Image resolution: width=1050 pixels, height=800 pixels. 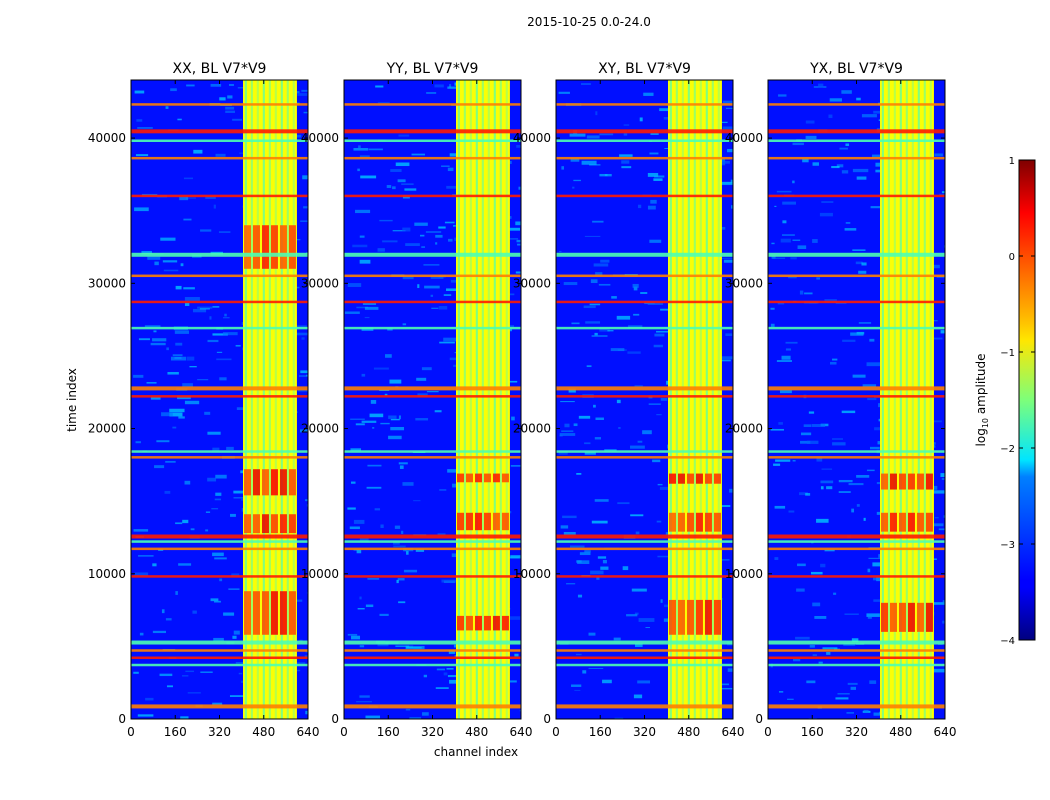 What do you see at coordinates (644, 69) in the screenshot?
I see `panel-title: XY, BL V7*V9` at bounding box center [644, 69].